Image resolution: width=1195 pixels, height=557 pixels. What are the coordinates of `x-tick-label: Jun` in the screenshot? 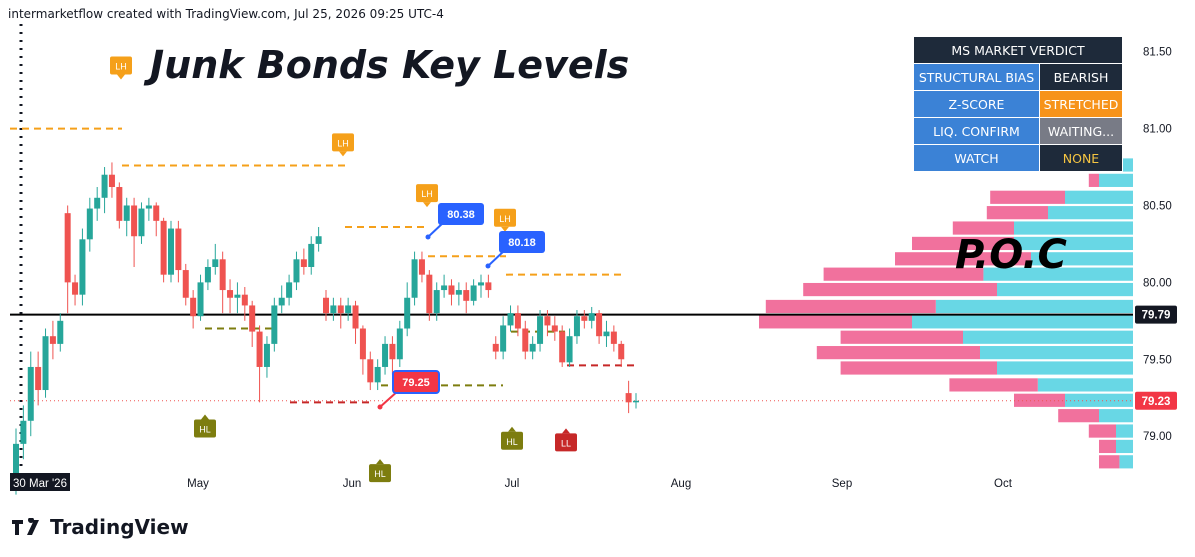 It's located at (352, 484).